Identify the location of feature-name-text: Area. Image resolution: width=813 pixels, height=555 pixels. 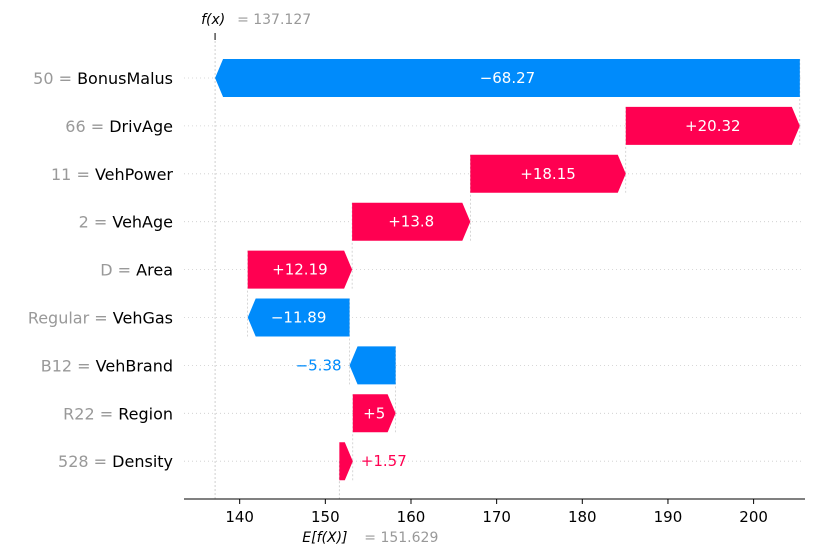
(154, 270).